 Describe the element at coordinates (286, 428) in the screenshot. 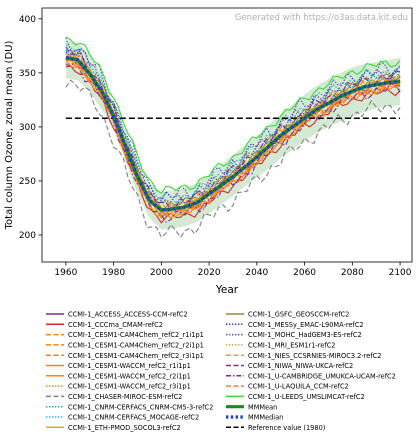

I see `legend-label: Reference value (1980)` at that location.